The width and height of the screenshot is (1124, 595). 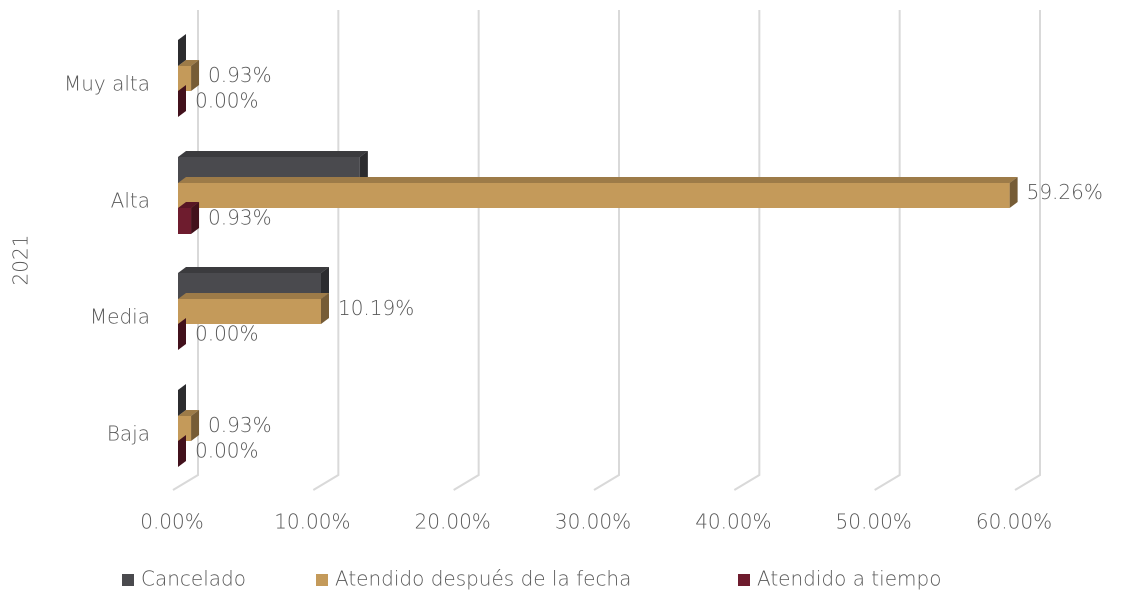 What do you see at coordinates (733, 522) in the screenshot?
I see `x-tick-label: 40.00%` at bounding box center [733, 522].